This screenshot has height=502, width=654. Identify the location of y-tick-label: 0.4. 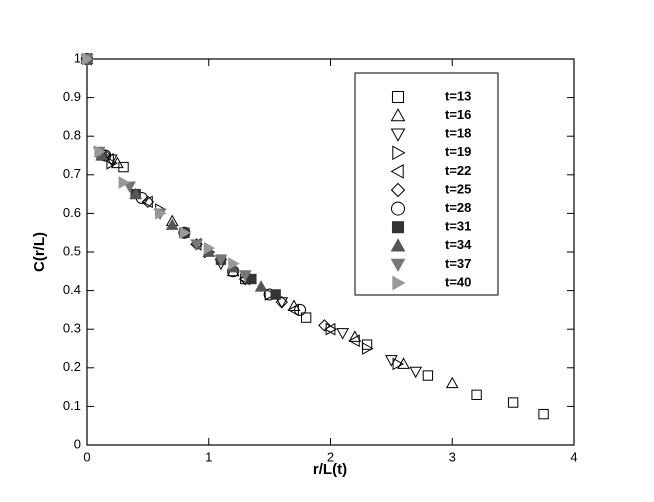
(72, 289).